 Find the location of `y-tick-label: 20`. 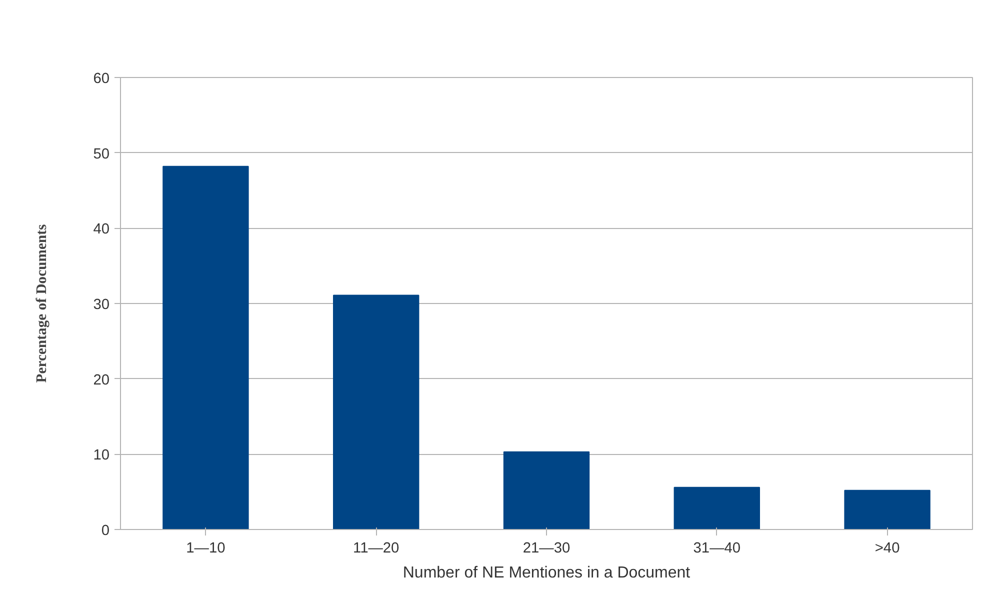

y-tick-label: 20 is located at coordinates (101, 380).